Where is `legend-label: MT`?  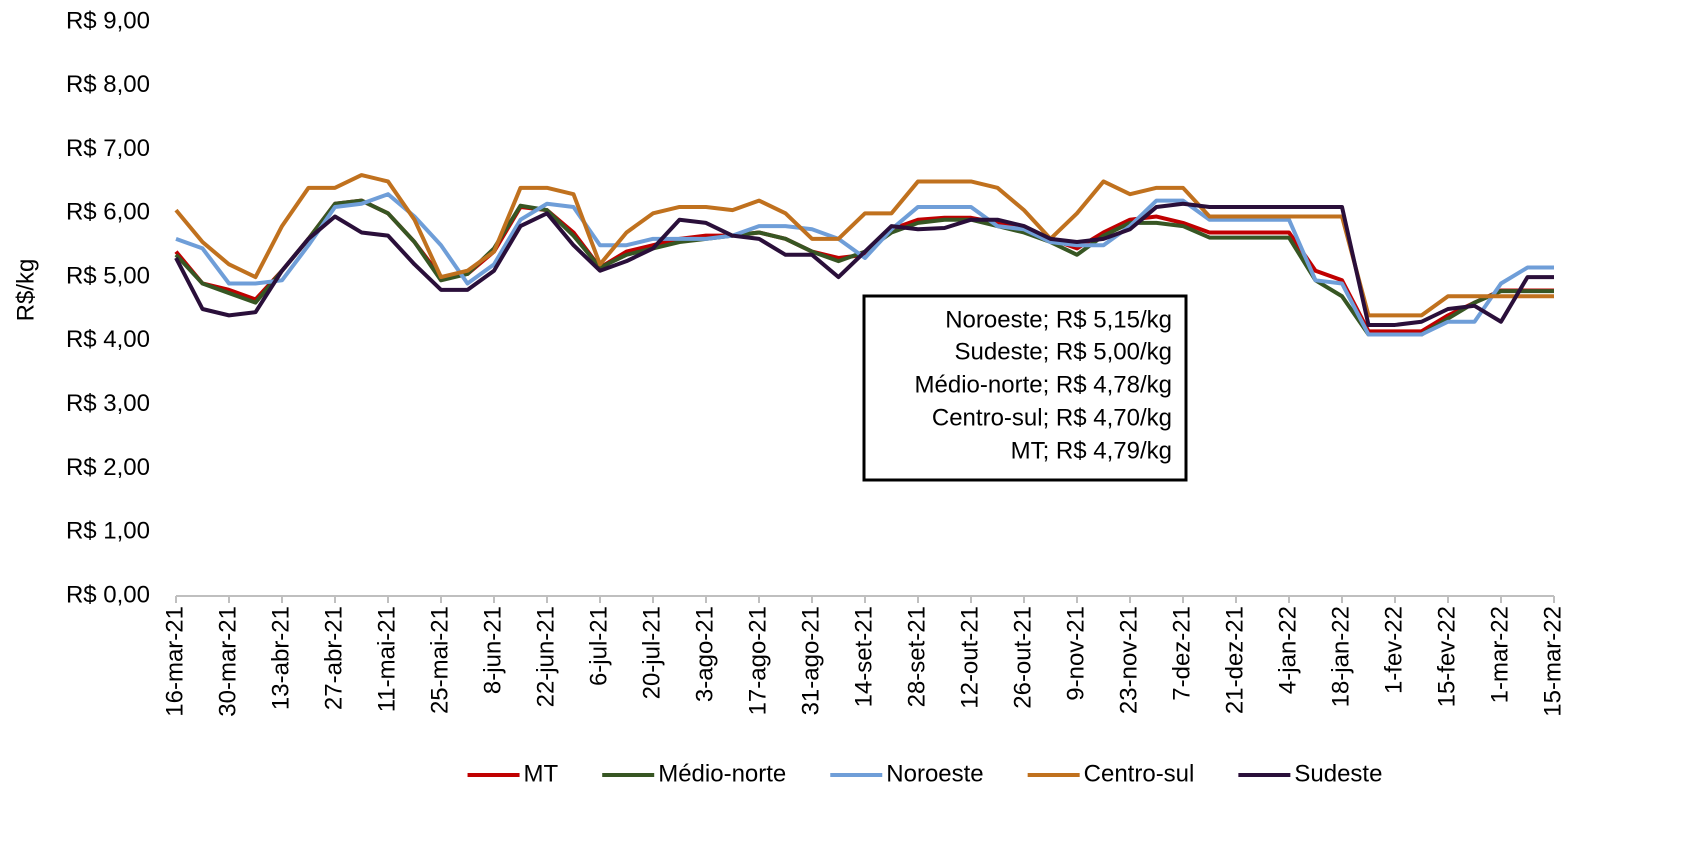
legend-label: MT is located at coordinates (541, 773).